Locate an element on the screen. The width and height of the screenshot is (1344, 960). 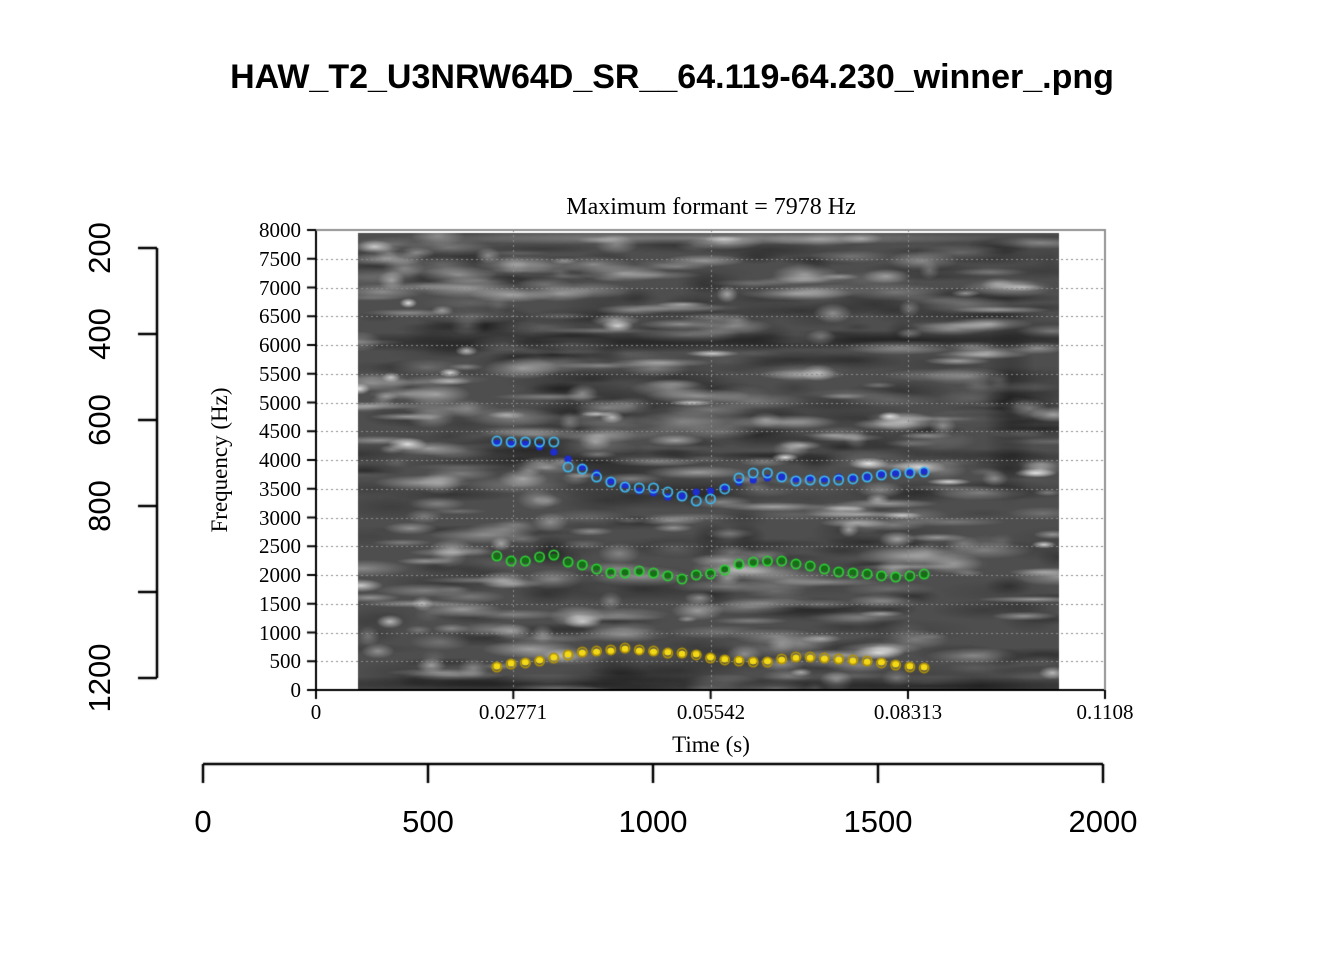
outer-bottom-tick-label: 1500 is located at coordinates (878, 821).